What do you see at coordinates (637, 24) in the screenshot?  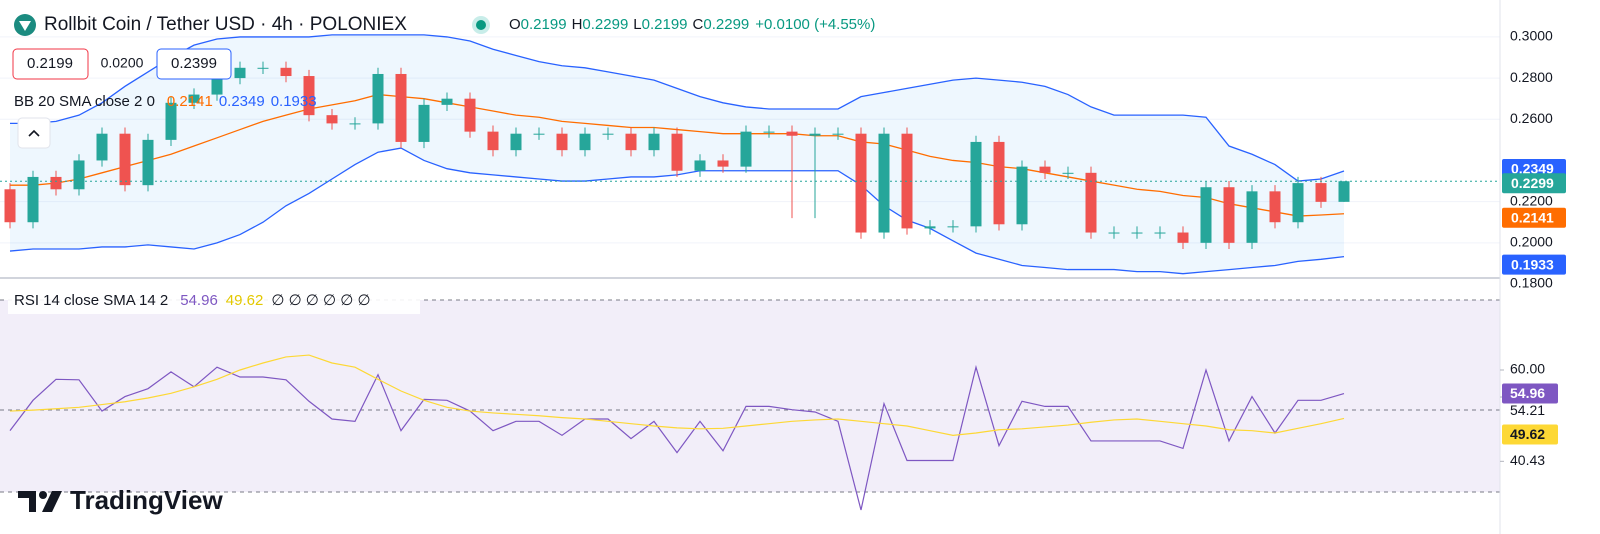 I see `l-label: L` at bounding box center [637, 24].